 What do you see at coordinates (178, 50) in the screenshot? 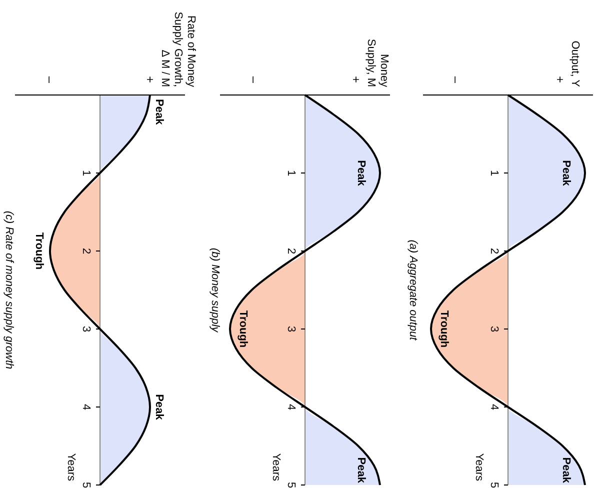
I see `text: Rate of Money Supply Growth, Δ M / M` at bounding box center [178, 50].